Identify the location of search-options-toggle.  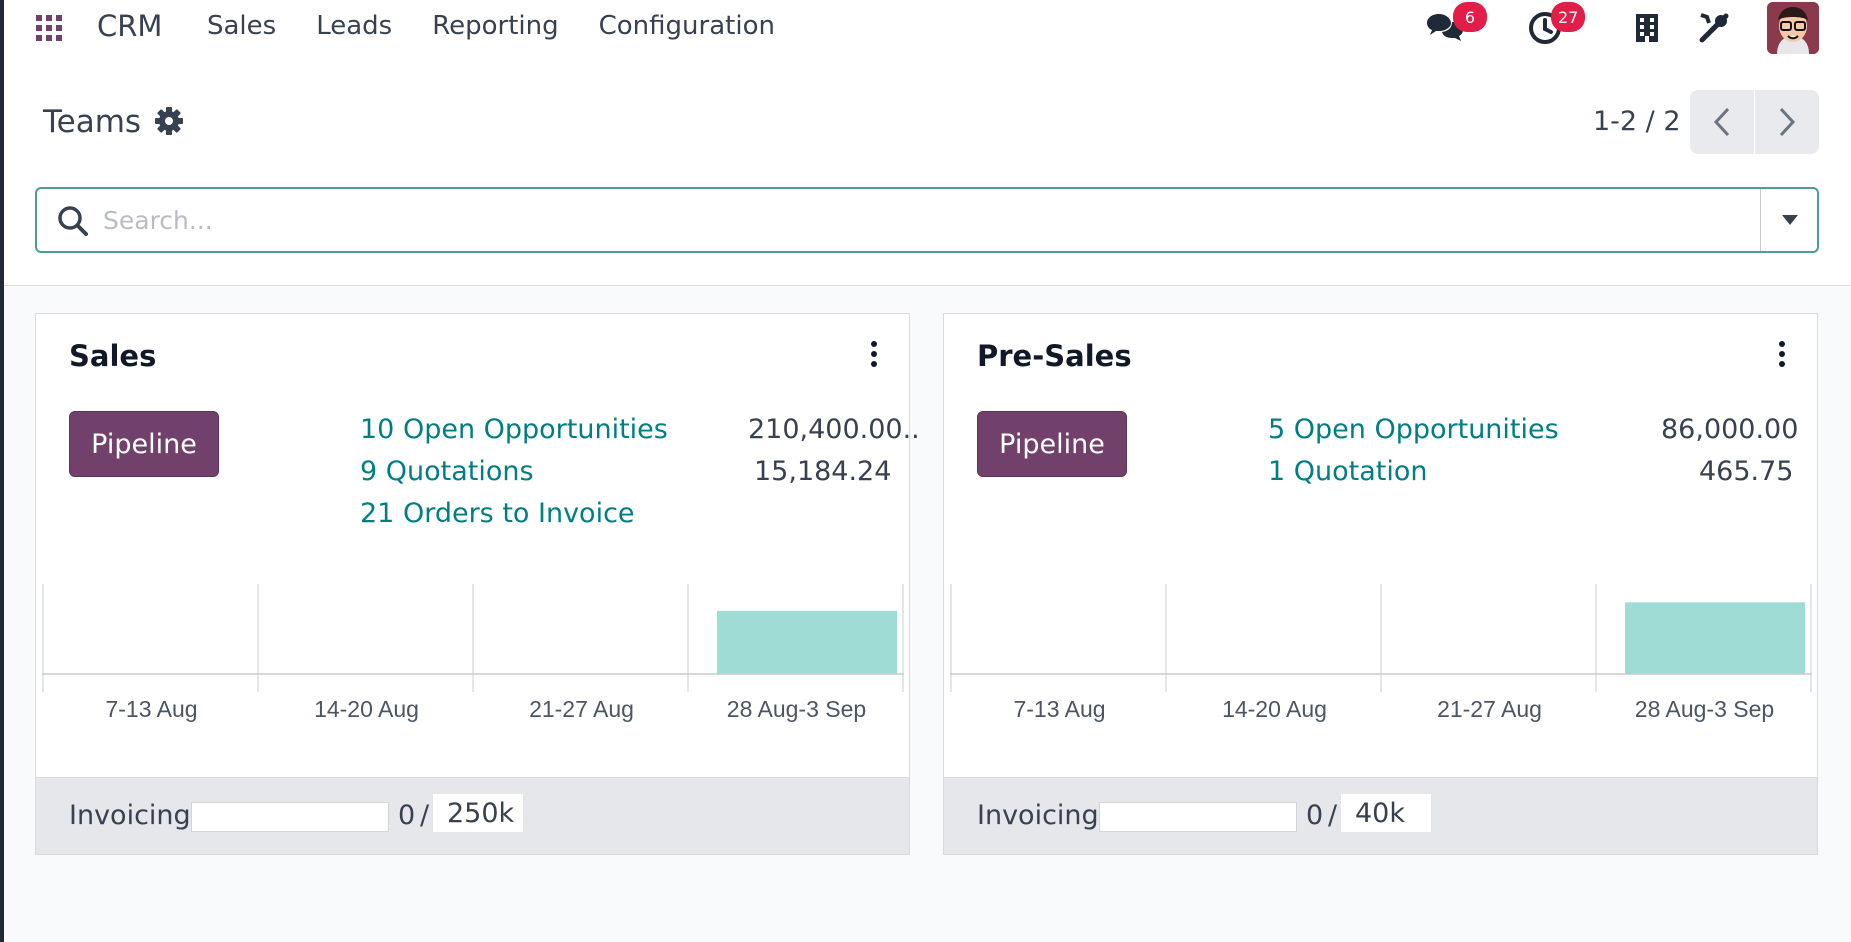
(1789, 220).